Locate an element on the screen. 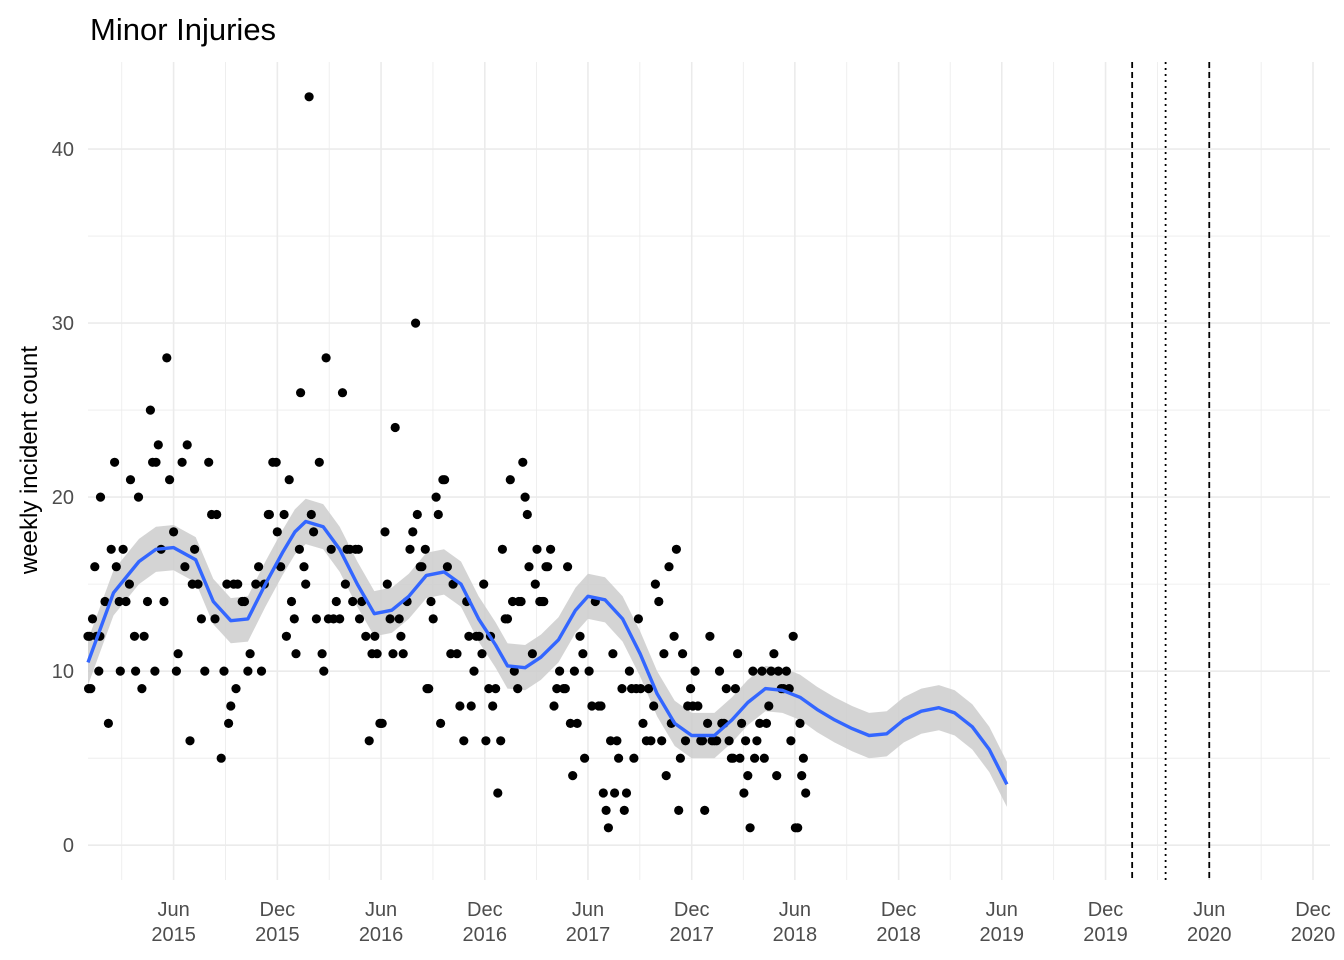  x-tick-label-year: 2020 is located at coordinates (1313, 935).